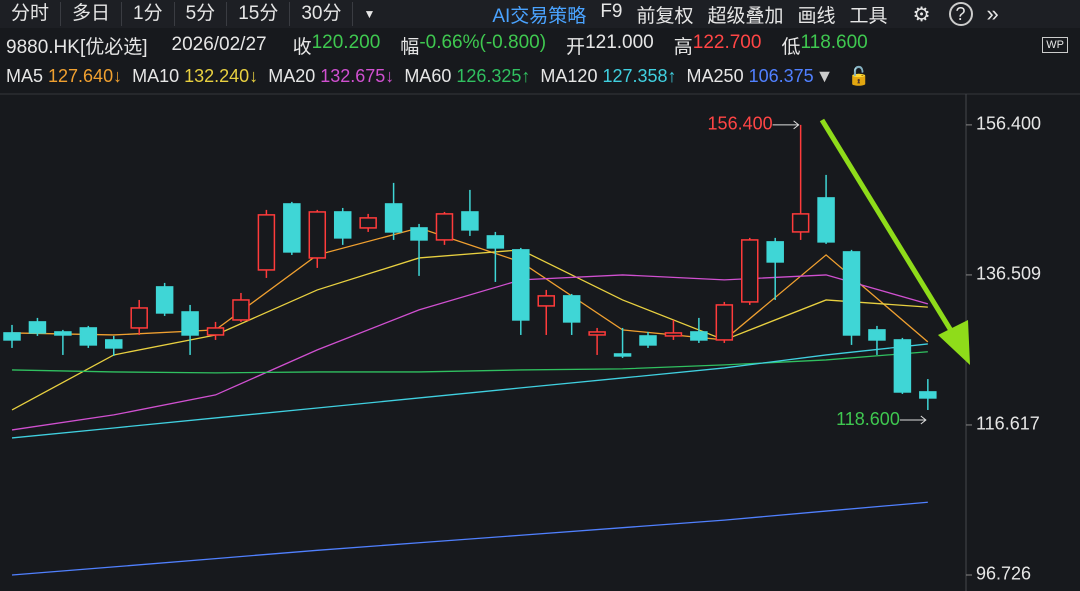 The width and height of the screenshot is (1080, 591). I want to click on annotation-label: 156.400, so click(740, 124).